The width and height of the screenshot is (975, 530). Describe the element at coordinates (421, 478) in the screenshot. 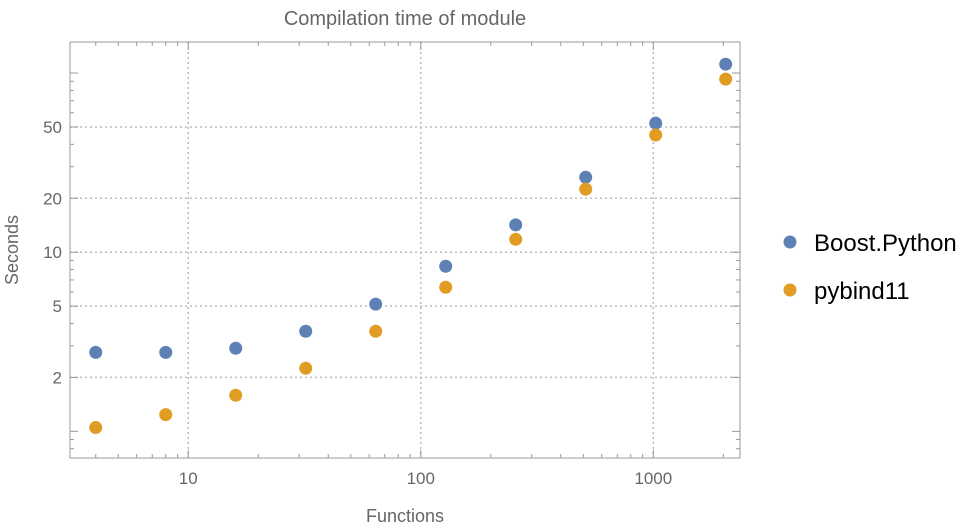

I see `x-tick-label: 100` at that location.